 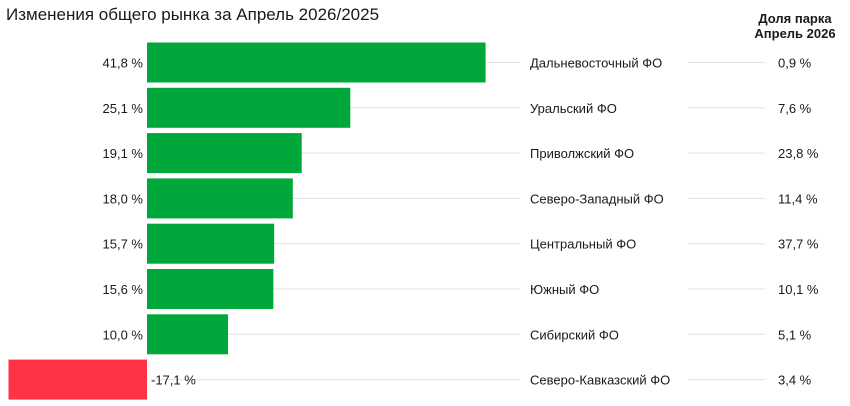 What do you see at coordinates (795, 18) in the screenshot?
I see `share-header-line-1: Доля парка` at bounding box center [795, 18].